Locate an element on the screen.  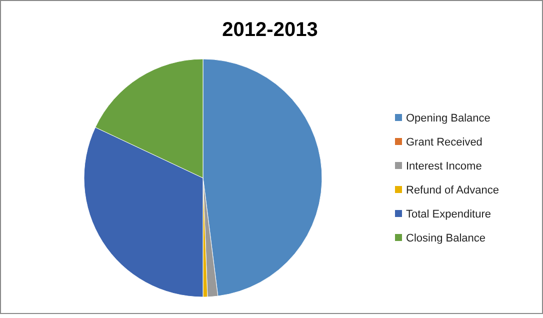
legend-label: Closing Balance is located at coordinates (446, 238).